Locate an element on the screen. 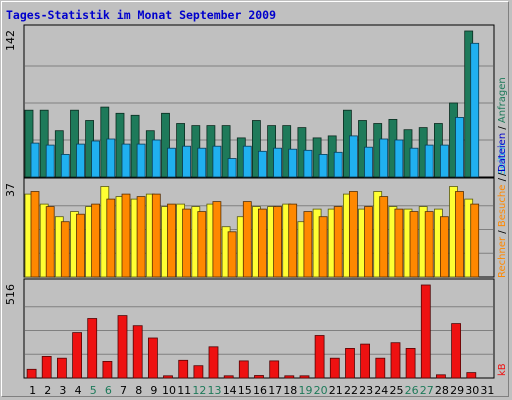  y-max-label-visits: 37 is located at coordinates (10, 190).